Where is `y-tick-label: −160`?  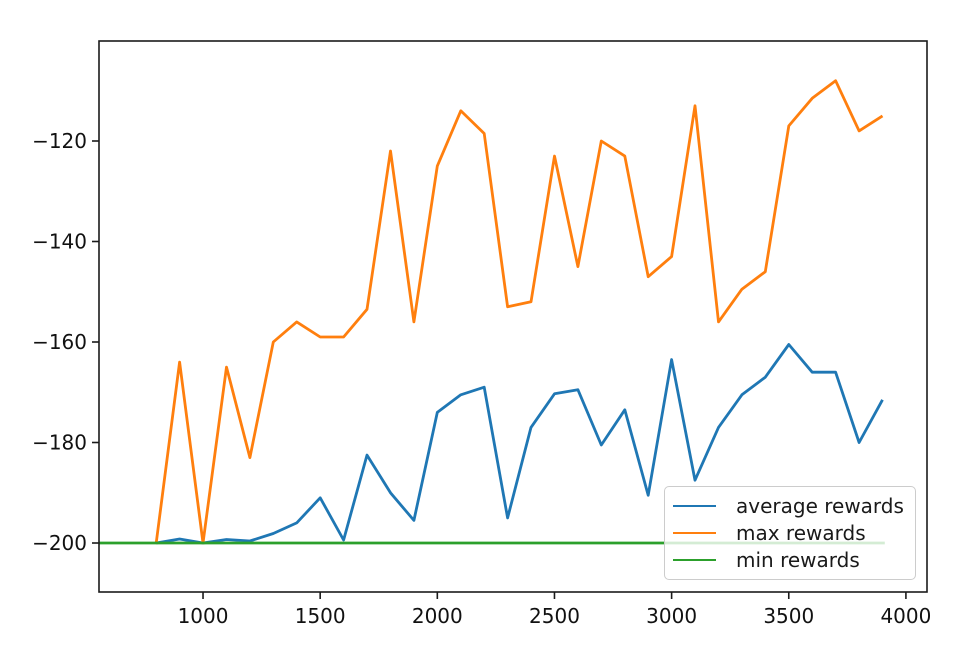
y-tick-label: −160 is located at coordinates (59, 342).